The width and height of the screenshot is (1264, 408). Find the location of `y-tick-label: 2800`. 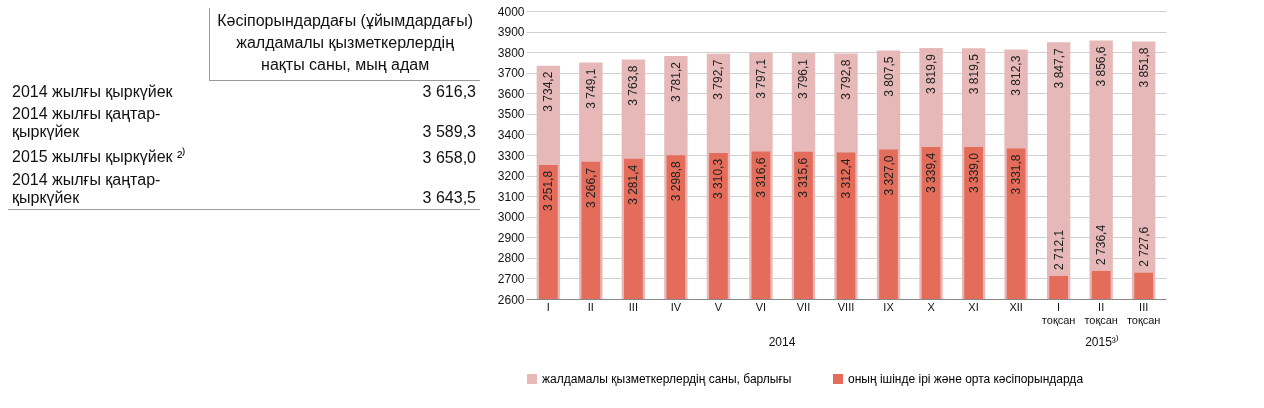

y-tick-label: 2800 is located at coordinates (511, 258).